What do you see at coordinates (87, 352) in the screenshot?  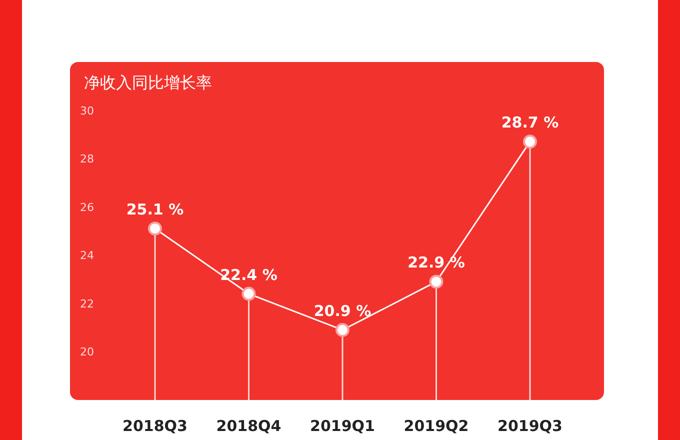 I see `y-tick-label: 20` at bounding box center [87, 352].